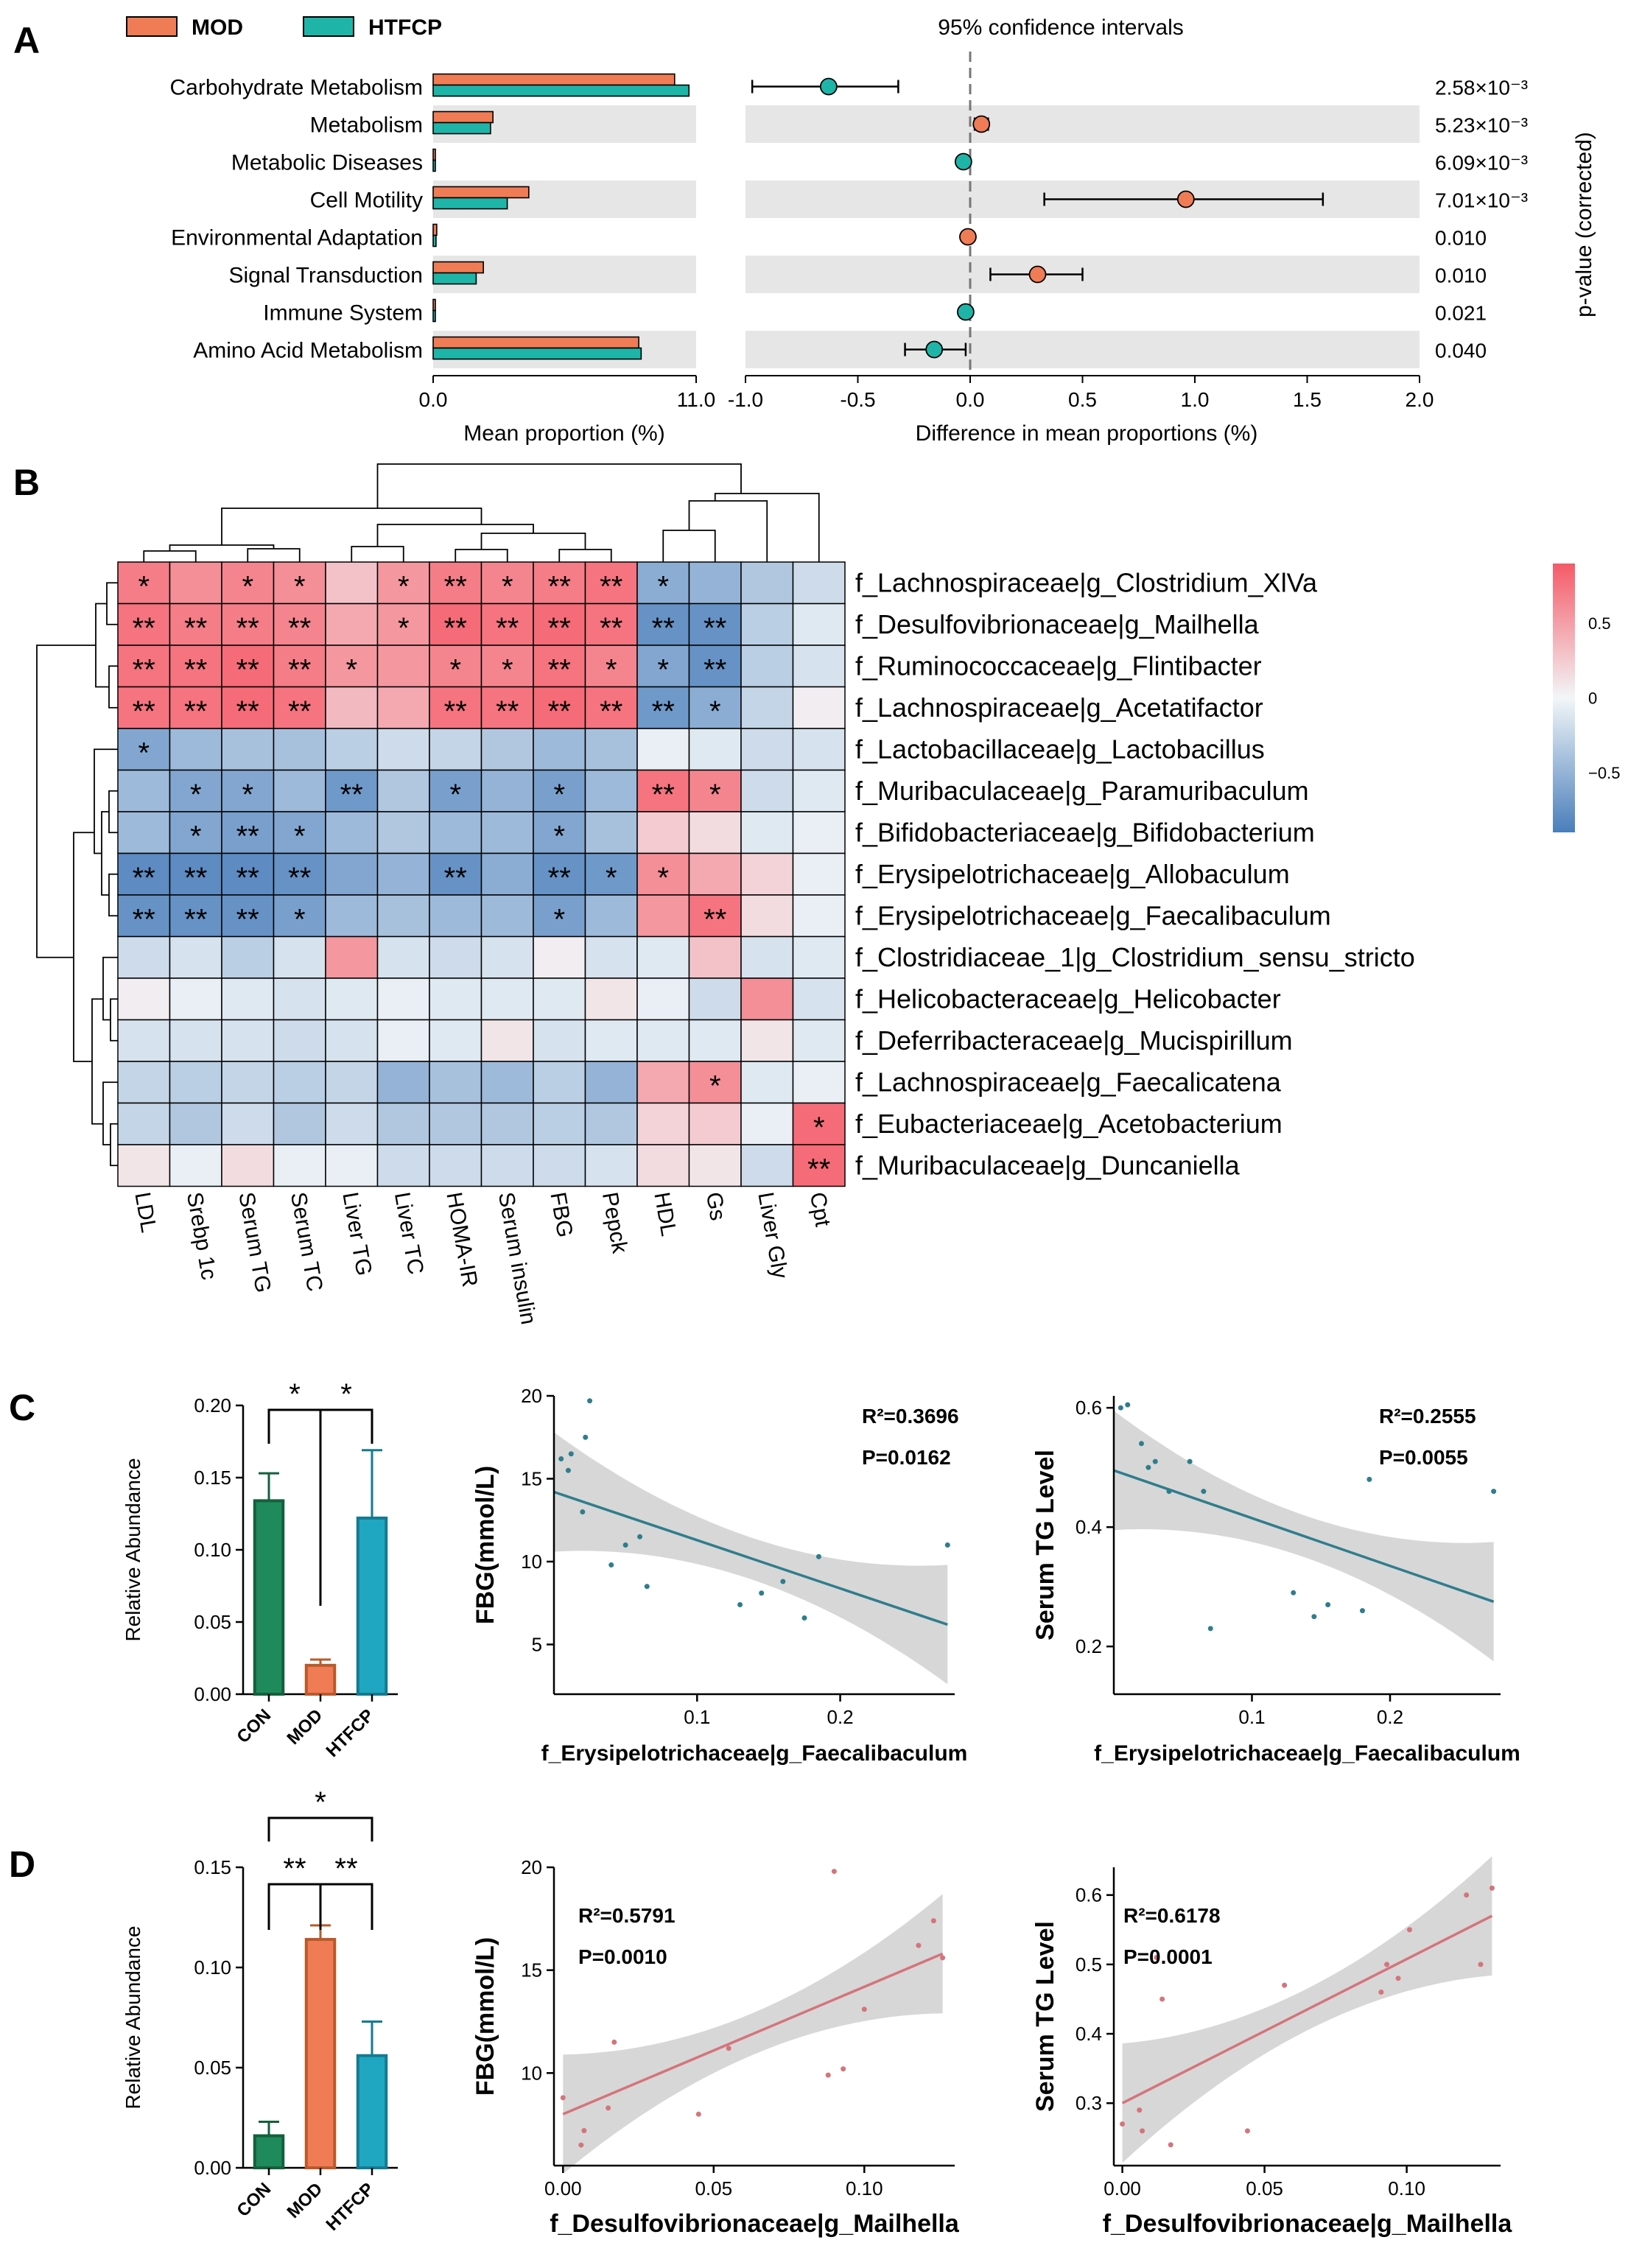  Describe the element at coordinates (1482, 200) in the screenshot. I see `p-value-label: 7.01×10⁻³` at that location.